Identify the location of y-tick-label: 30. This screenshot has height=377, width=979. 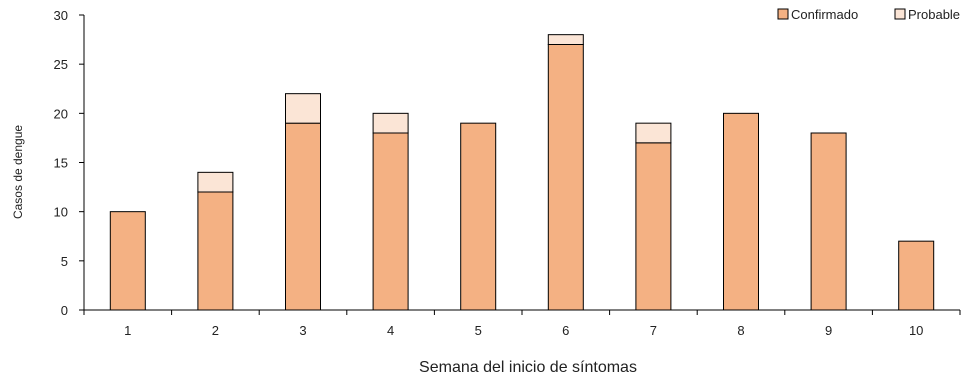
(61, 15).